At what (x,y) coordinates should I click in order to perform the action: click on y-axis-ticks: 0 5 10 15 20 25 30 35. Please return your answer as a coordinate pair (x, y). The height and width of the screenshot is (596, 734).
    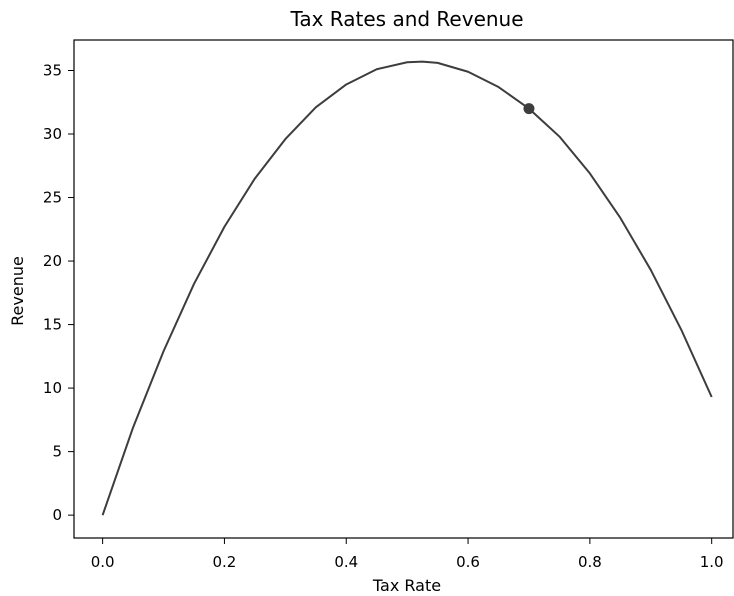
    Looking at the image, I should click on (58, 292).